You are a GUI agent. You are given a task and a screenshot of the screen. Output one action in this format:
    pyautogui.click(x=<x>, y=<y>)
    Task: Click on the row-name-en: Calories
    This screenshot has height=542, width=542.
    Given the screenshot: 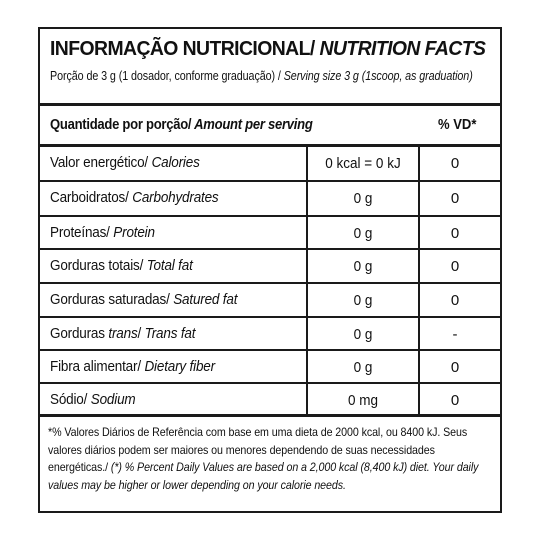 What is the action you would take?
    pyautogui.click(x=174, y=162)
    